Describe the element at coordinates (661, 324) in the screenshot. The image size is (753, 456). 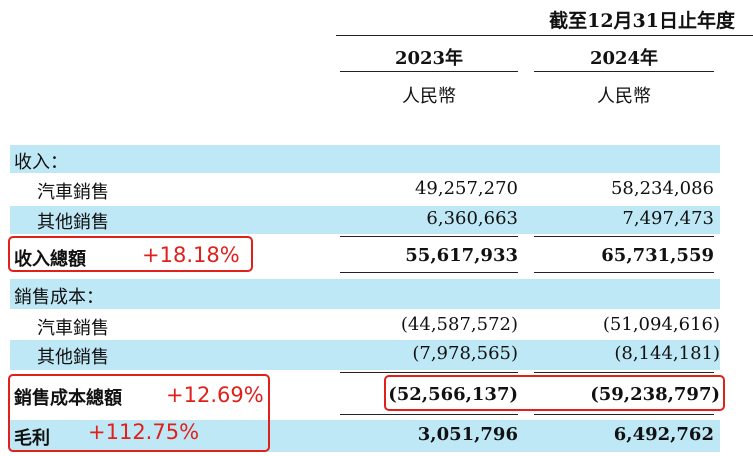
I see `cost-auto-2024: (51,094,616)` at that location.